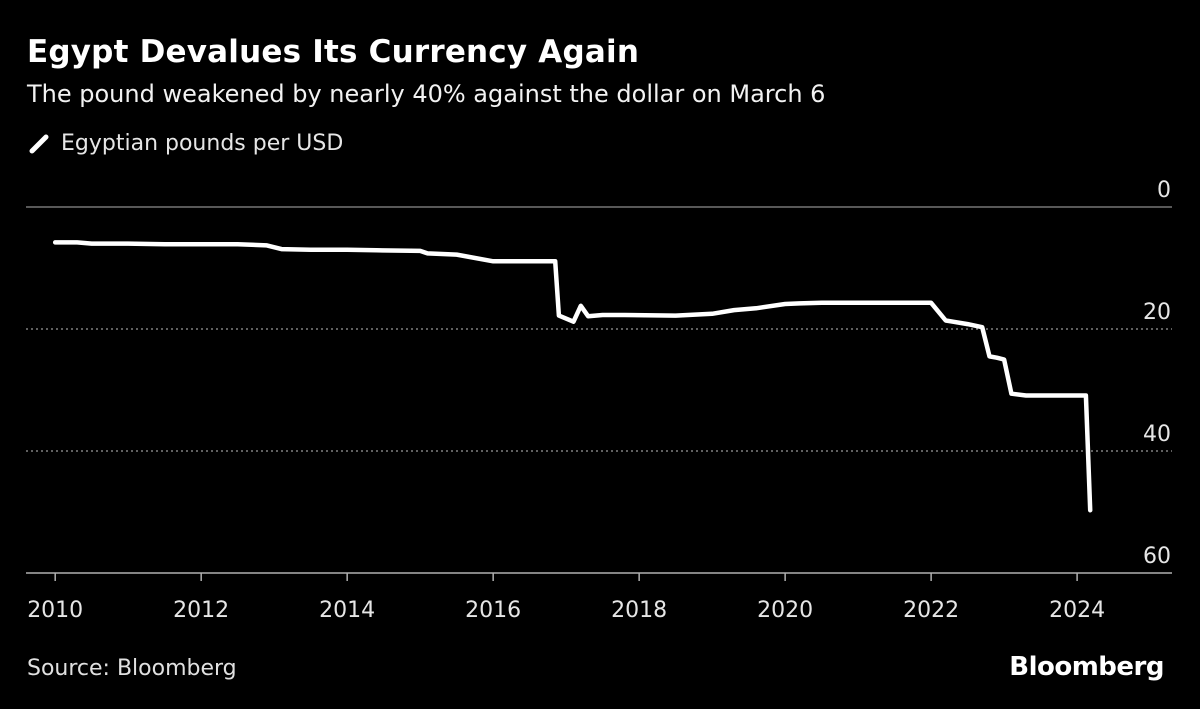  I want to click on chart-title: Egypt Devalues Its Currency Again, so click(333, 52).